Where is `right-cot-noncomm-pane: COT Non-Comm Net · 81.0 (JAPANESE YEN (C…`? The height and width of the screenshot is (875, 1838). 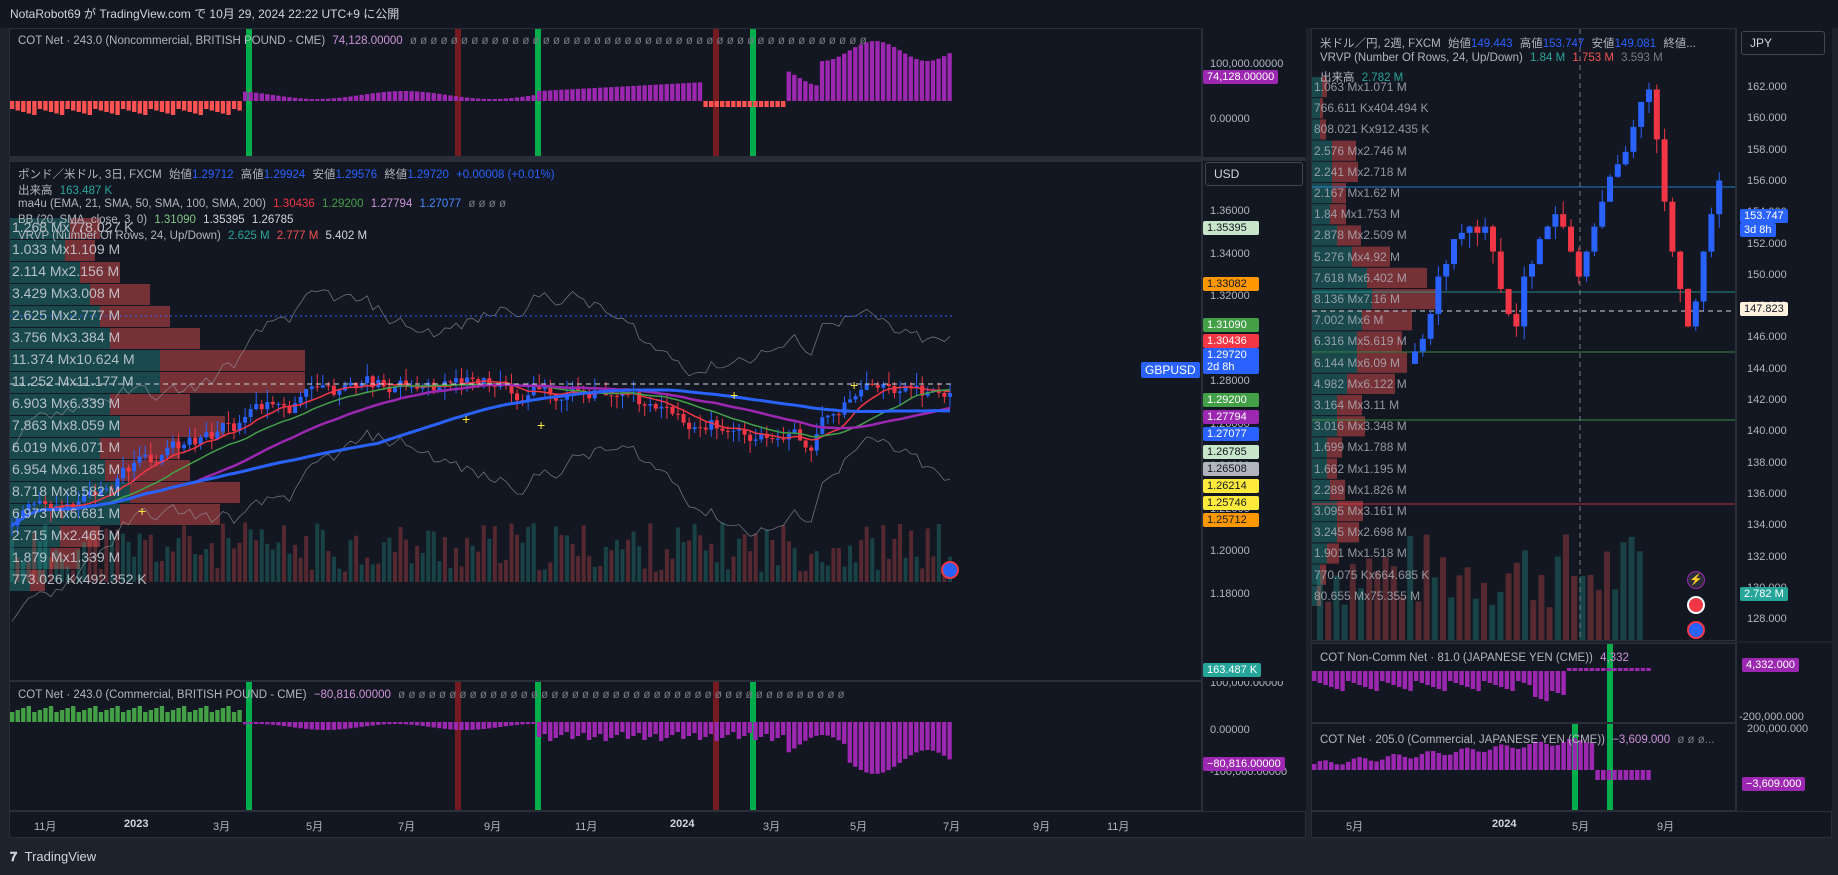
right-cot-noncomm-pane: COT Non-Comm Net · 81.0 (JAPANESE YEN (C… is located at coordinates (1523, 683).